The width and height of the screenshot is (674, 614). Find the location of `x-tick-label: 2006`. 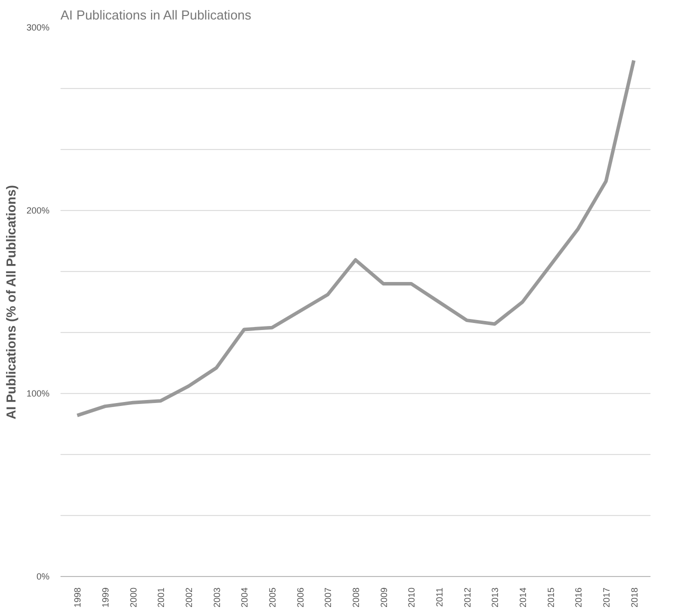

x-tick-label: 2006 is located at coordinates (300, 597).